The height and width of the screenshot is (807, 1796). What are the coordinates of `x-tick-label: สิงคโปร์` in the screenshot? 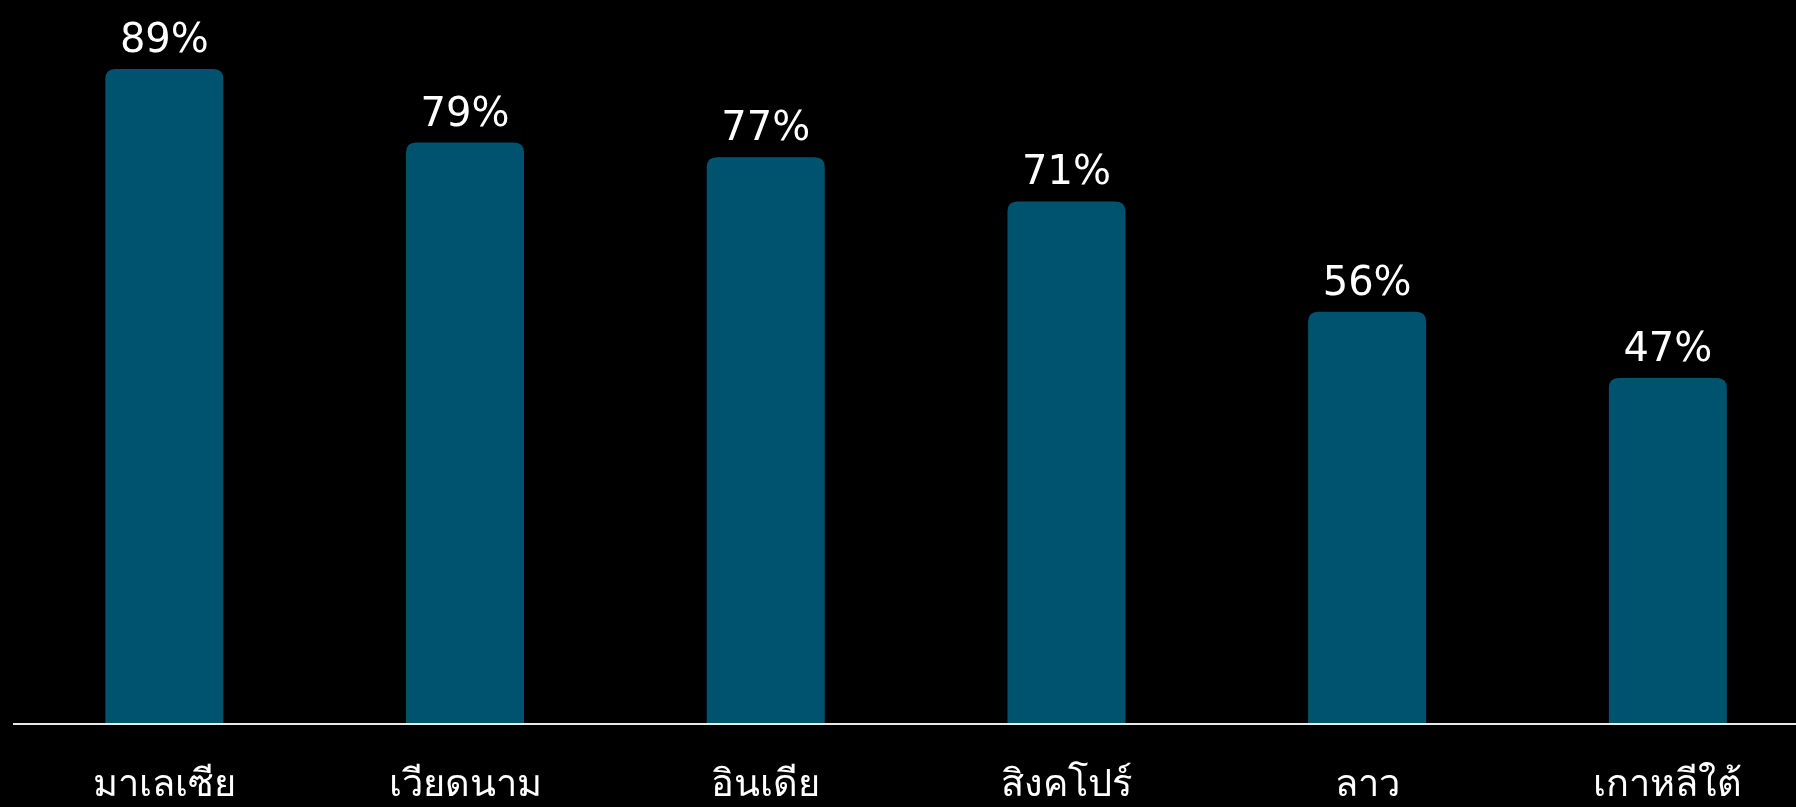 It's located at (1066, 783).